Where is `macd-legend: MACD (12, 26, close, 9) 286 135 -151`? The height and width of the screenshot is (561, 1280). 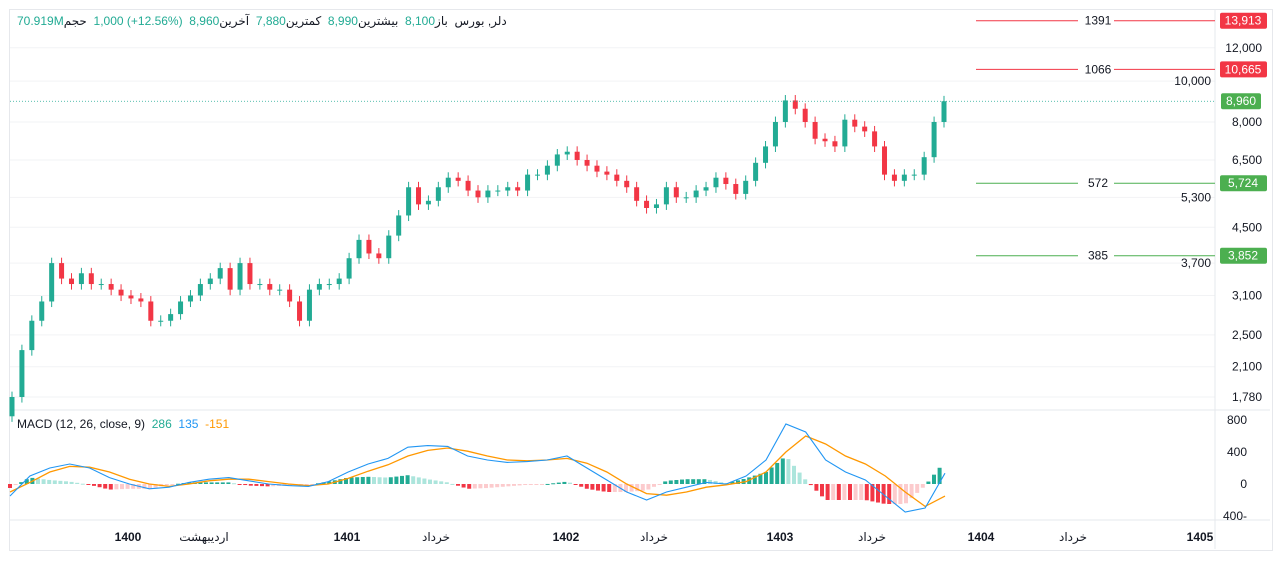 macd-legend: MACD (12, 26, close, 9) 286 135 -151 is located at coordinates (123, 424).